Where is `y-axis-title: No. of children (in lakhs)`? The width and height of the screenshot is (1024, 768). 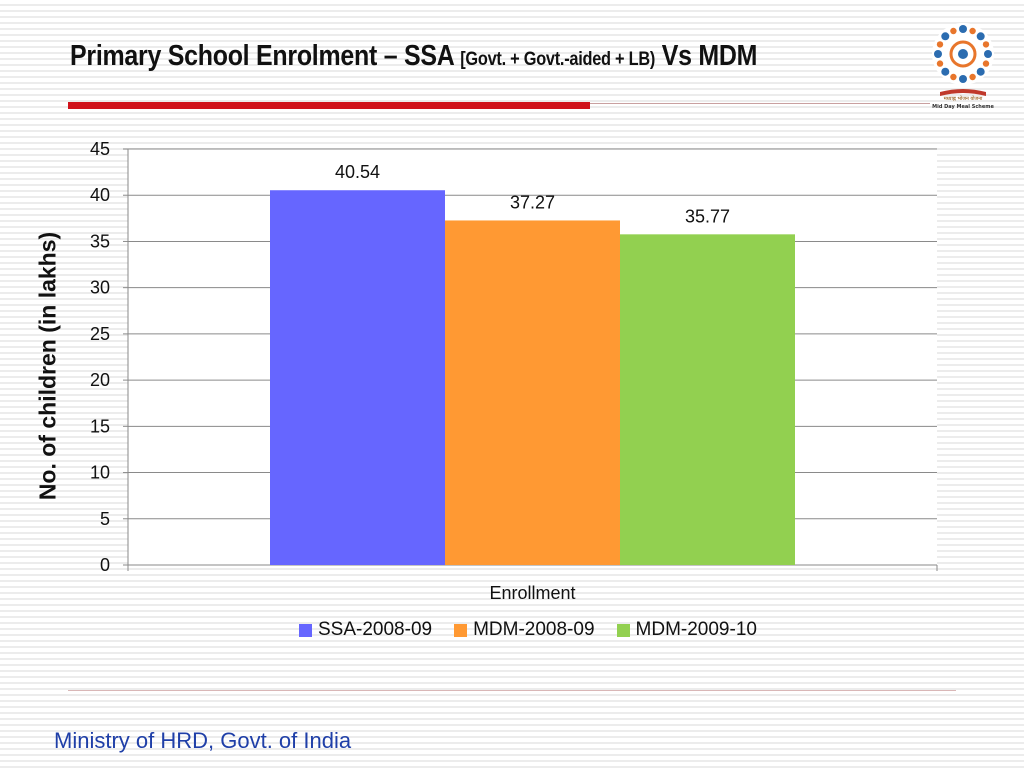 y-axis-title: No. of children (in lakhs) is located at coordinates (47, 366).